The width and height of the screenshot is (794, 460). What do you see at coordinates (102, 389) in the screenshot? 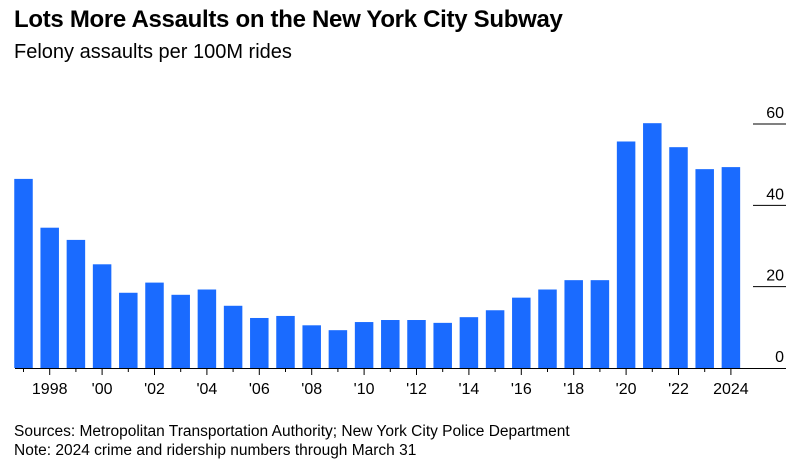
I see `x-tick-label: '00` at bounding box center [102, 389].